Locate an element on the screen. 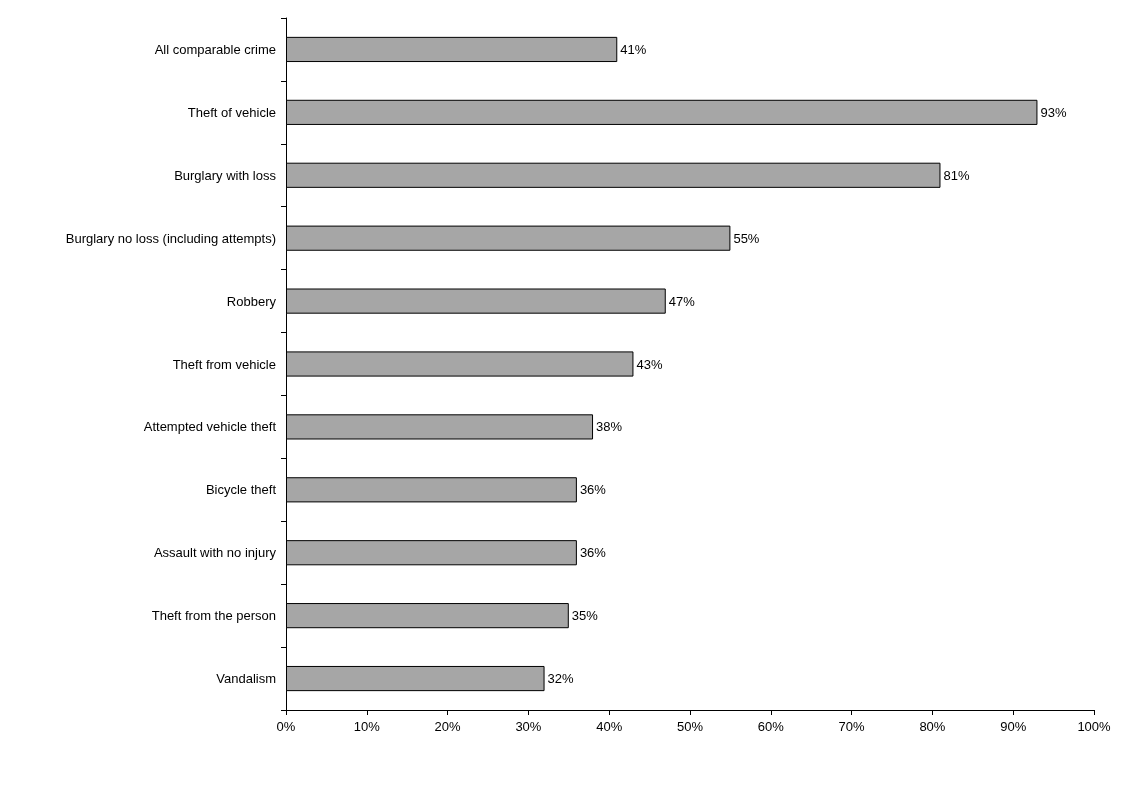 This screenshot has width=1130, height=785. y-tick-label: Burglary with loss is located at coordinates (225, 175).